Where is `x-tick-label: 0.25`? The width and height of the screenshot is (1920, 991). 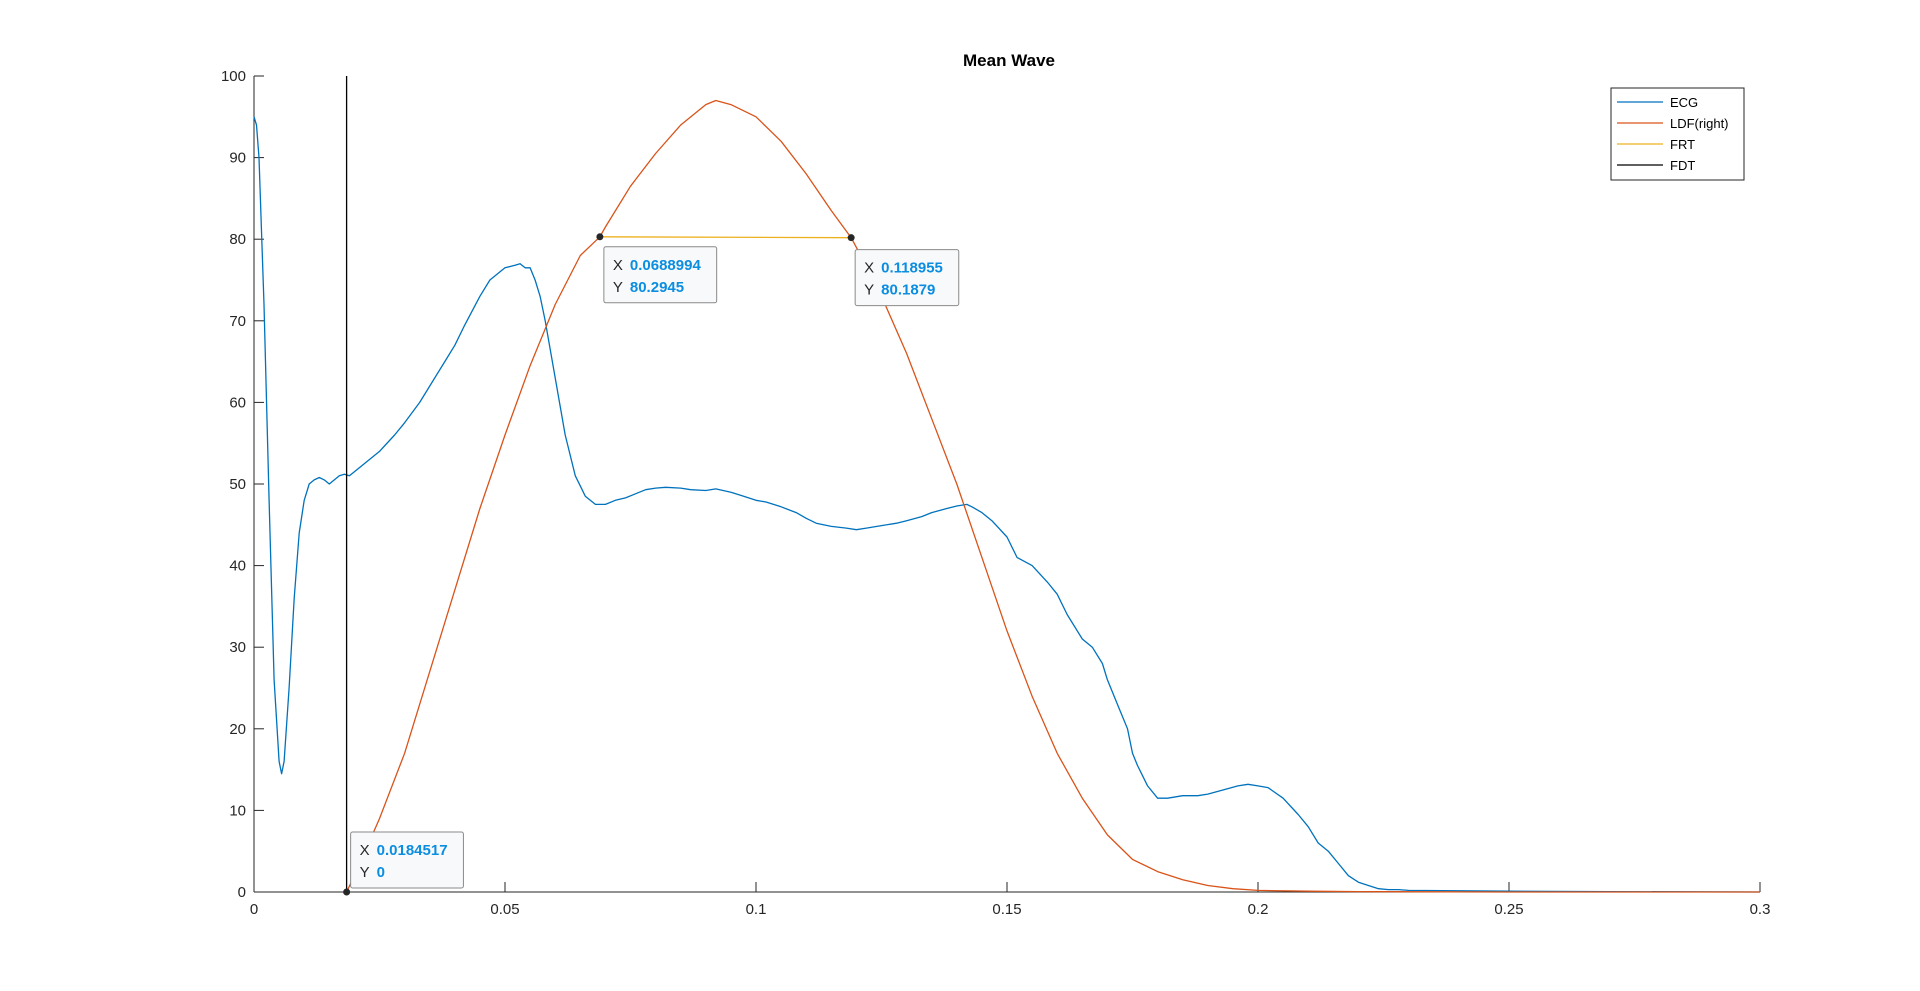
x-tick-label: 0.25 is located at coordinates (1508, 909).